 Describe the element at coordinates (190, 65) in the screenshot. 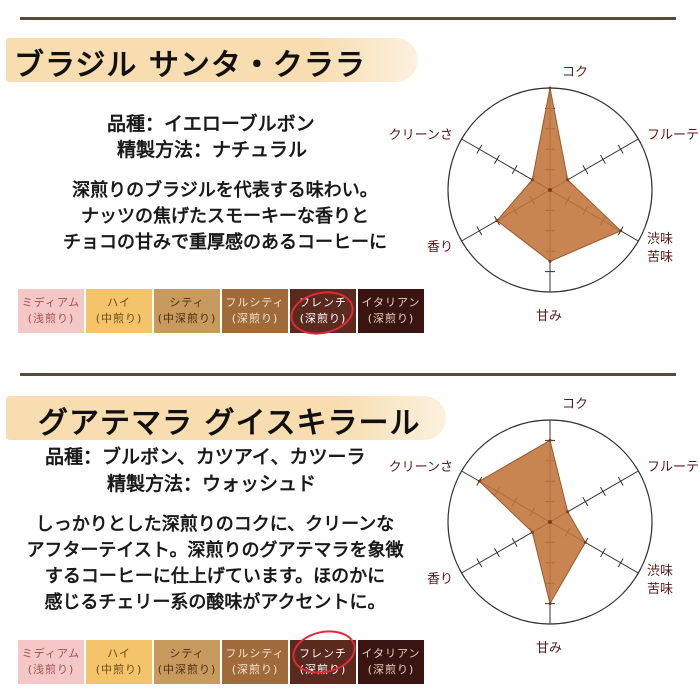

I see `product-title: ブラジル サンタ・クララ` at that location.